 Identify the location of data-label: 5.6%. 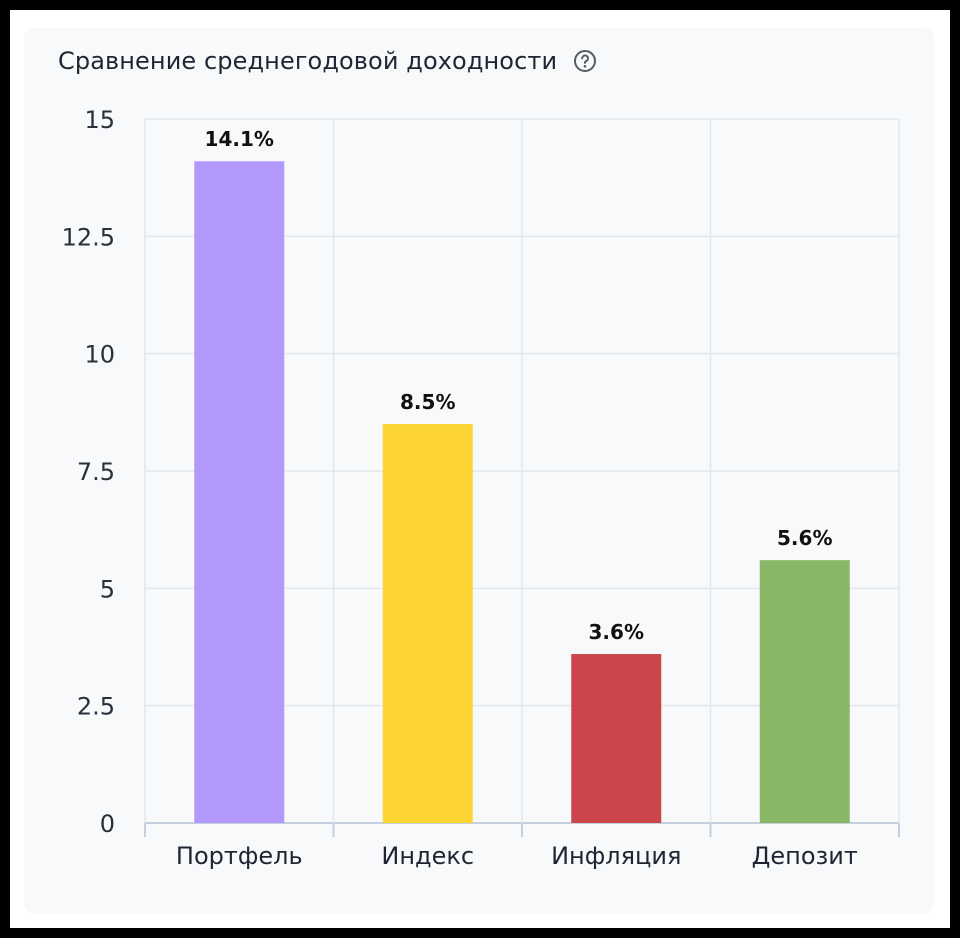
(804, 538).